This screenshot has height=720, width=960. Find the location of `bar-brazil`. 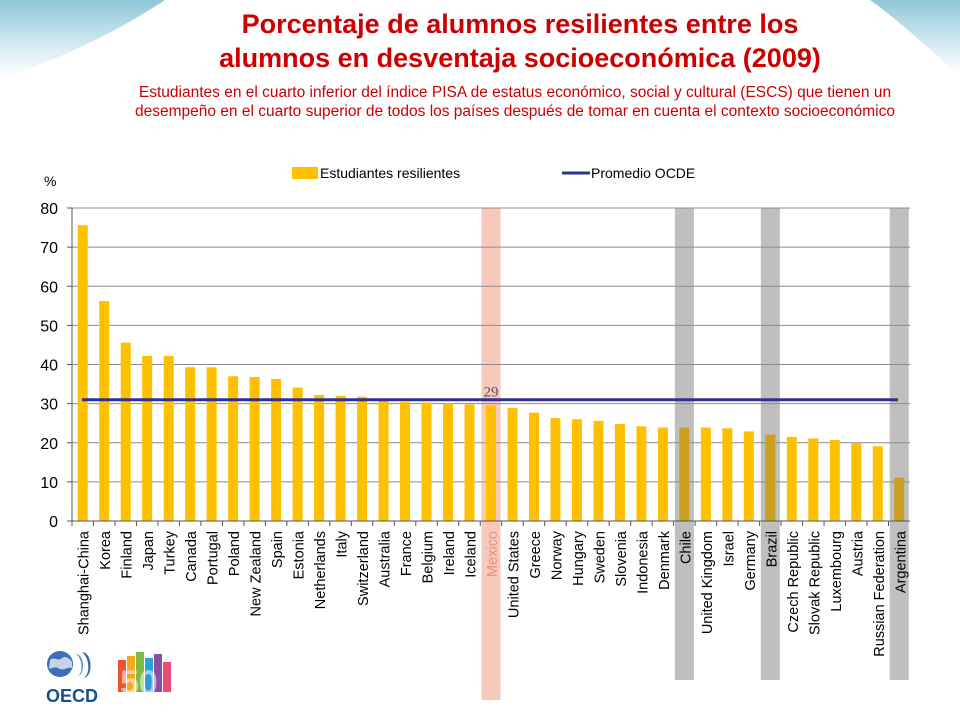

bar-brazil is located at coordinates (770, 477).